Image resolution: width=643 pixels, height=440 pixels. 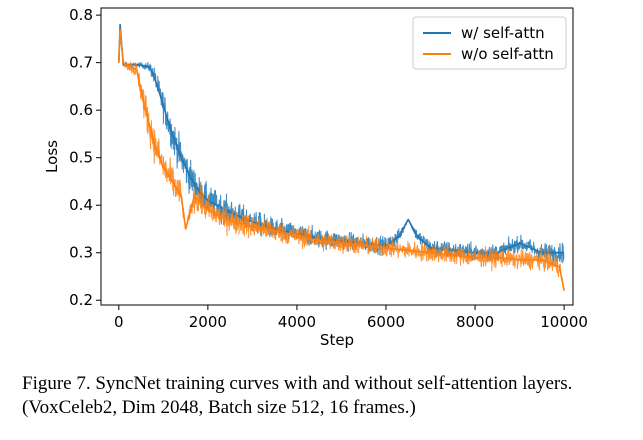 I want to click on legend-label: w/o self-attn, so click(x=507, y=54).